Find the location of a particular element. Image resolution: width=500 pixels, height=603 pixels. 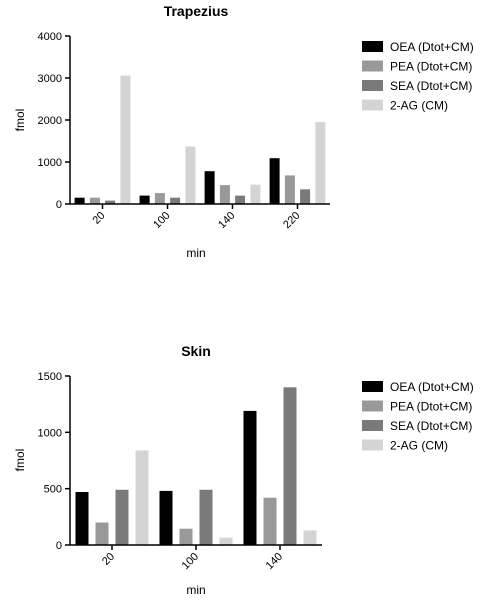

y-tick-label: 1500 is located at coordinates (50, 377).